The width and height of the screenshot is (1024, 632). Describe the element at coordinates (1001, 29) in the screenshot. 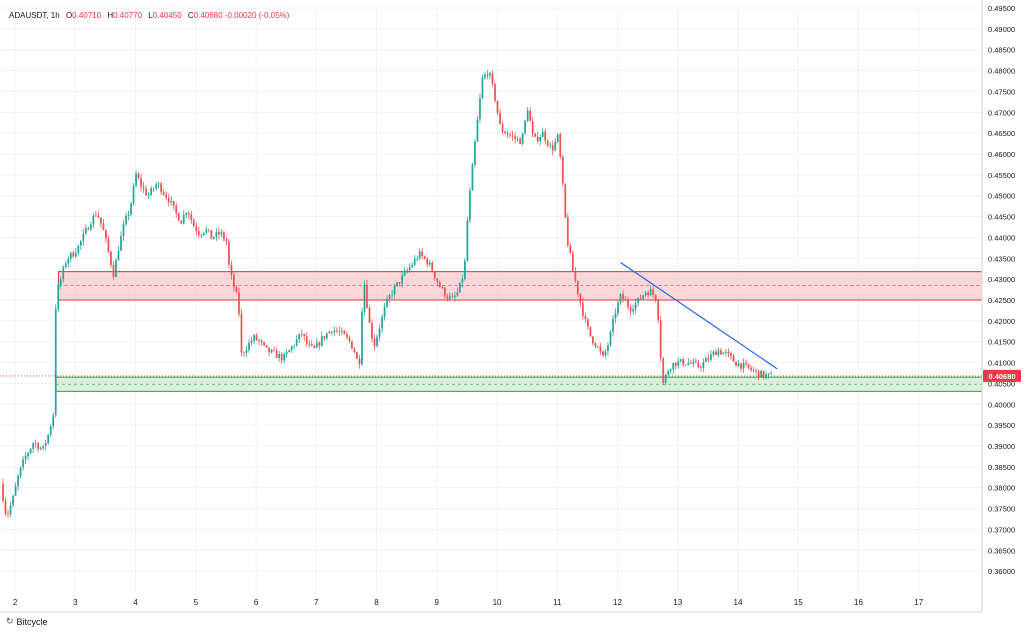

I see `y-tick-label: 0.49000` at that location.